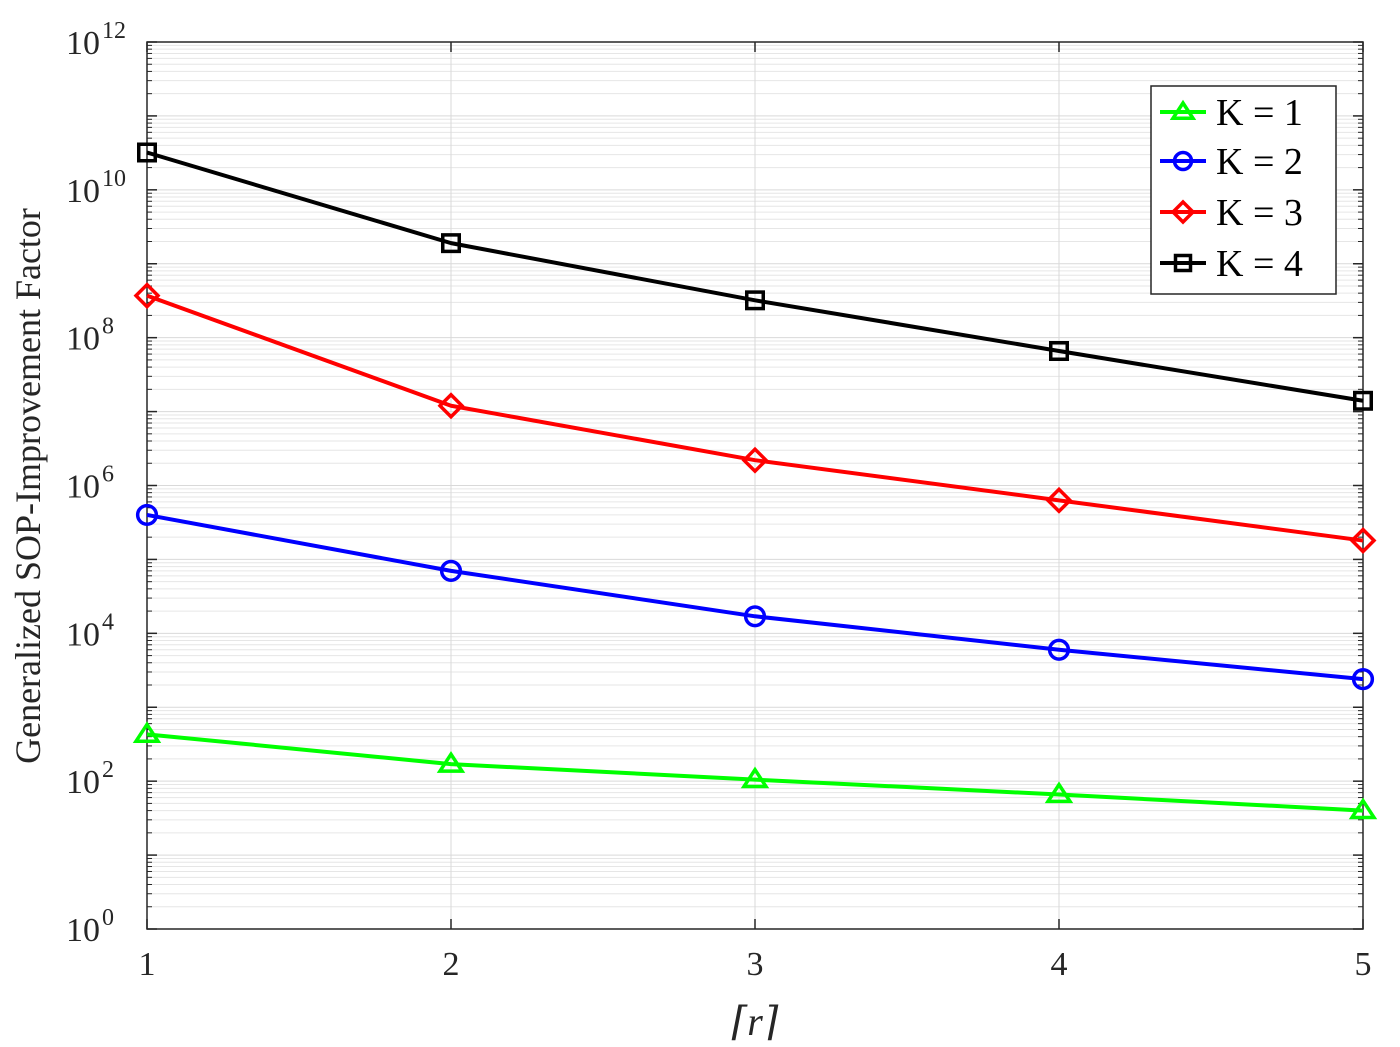 The width and height of the screenshot is (1400, 1047). I want to click on y-tick-exponent: 12, so click(114, 31).